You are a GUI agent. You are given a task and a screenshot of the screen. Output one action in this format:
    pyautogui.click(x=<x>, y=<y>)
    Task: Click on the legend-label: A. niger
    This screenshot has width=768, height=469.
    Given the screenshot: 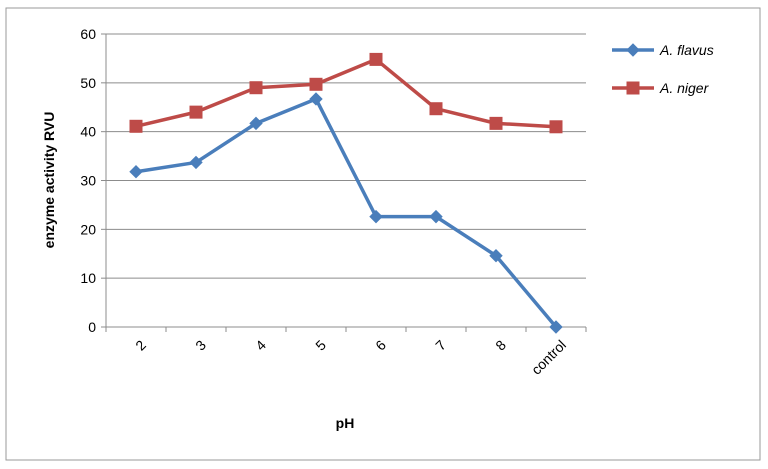 What is the action you would take?
    pyautogui.click(x=684, y=88)
    